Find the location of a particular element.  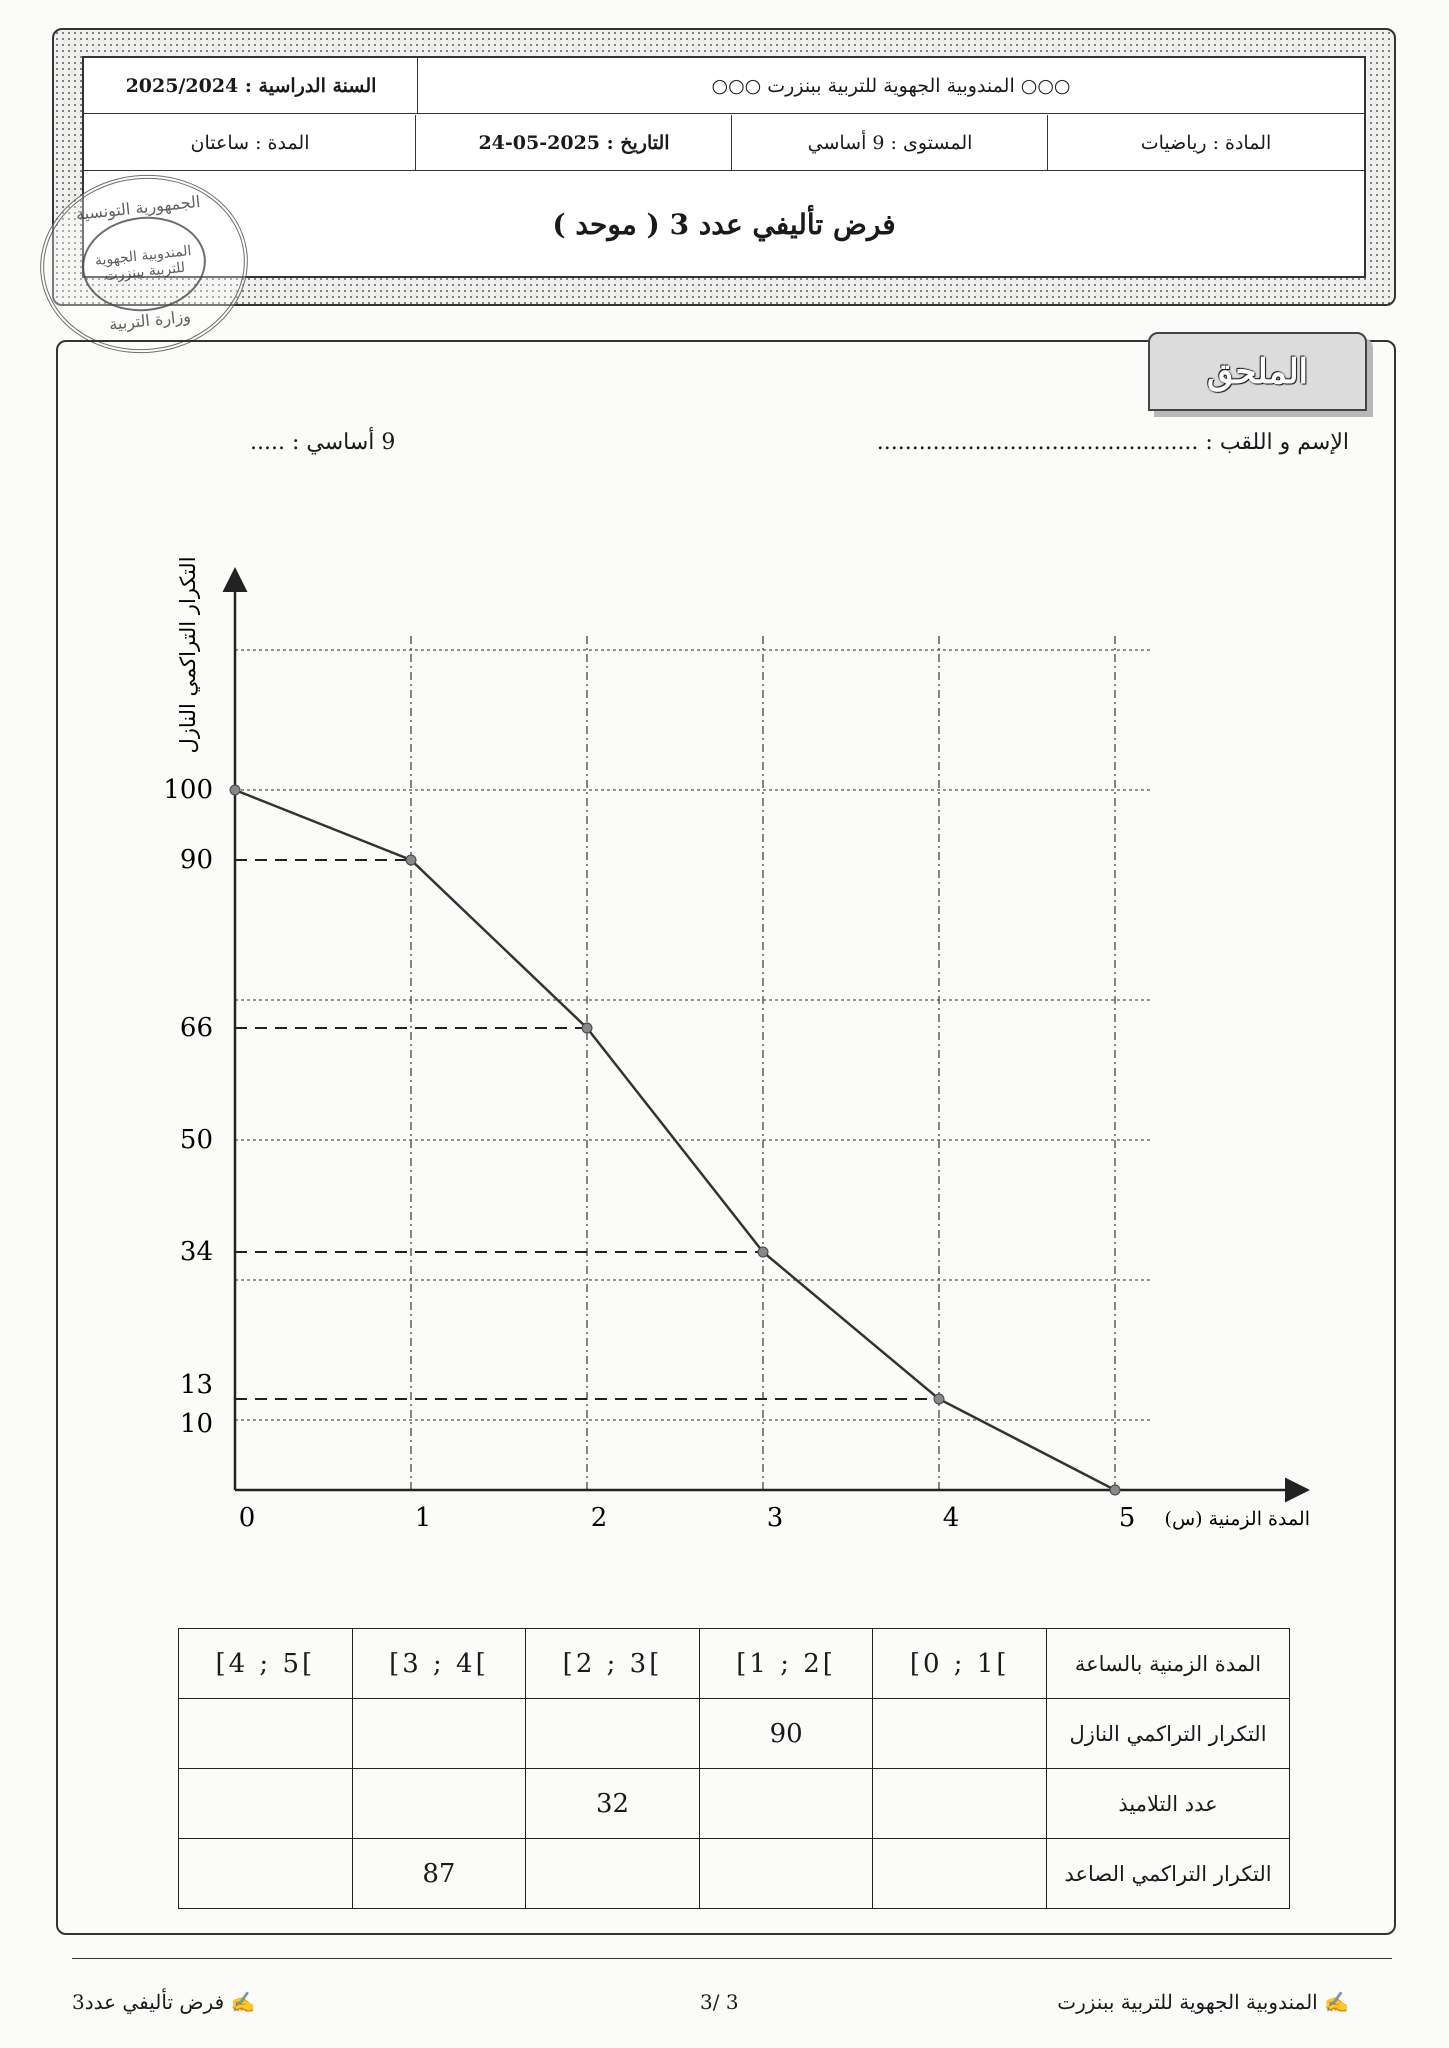

dashed-guides is located at coordinates (587, 1129).